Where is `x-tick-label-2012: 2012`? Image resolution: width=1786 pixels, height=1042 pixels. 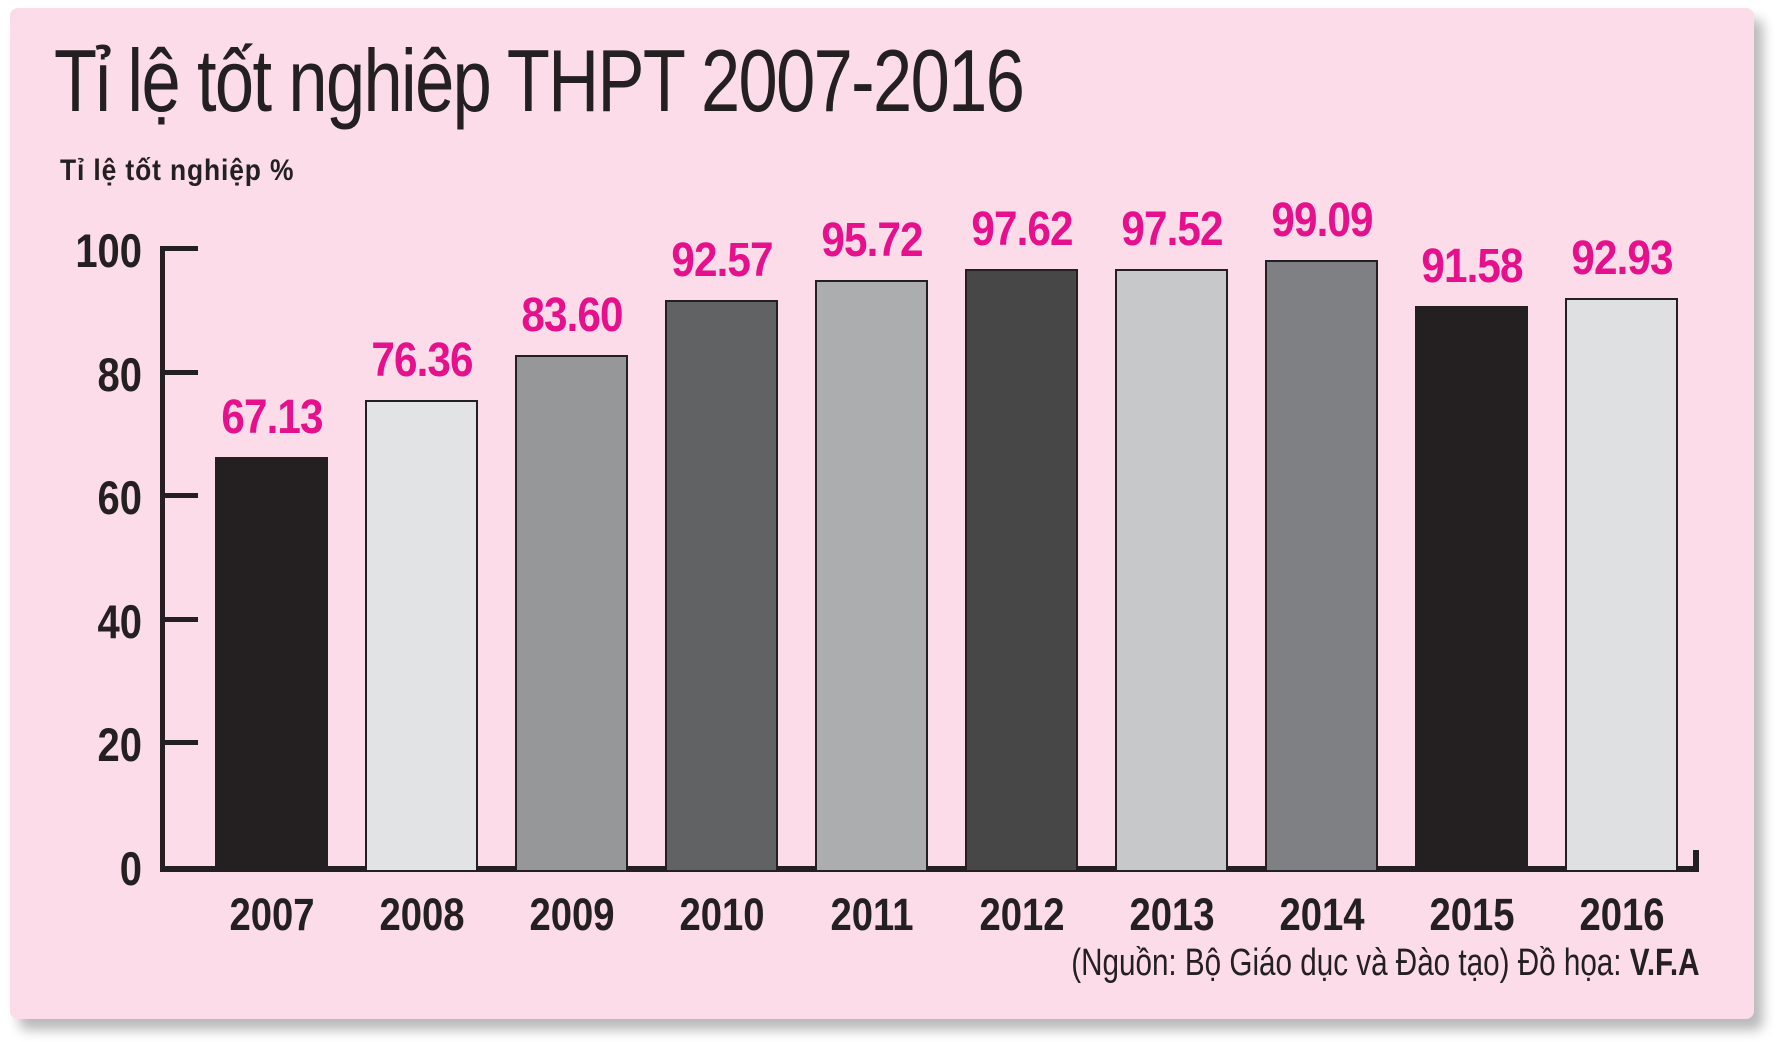 x-tick-label-2012: 2012 is located at coordinates (1022, 914).